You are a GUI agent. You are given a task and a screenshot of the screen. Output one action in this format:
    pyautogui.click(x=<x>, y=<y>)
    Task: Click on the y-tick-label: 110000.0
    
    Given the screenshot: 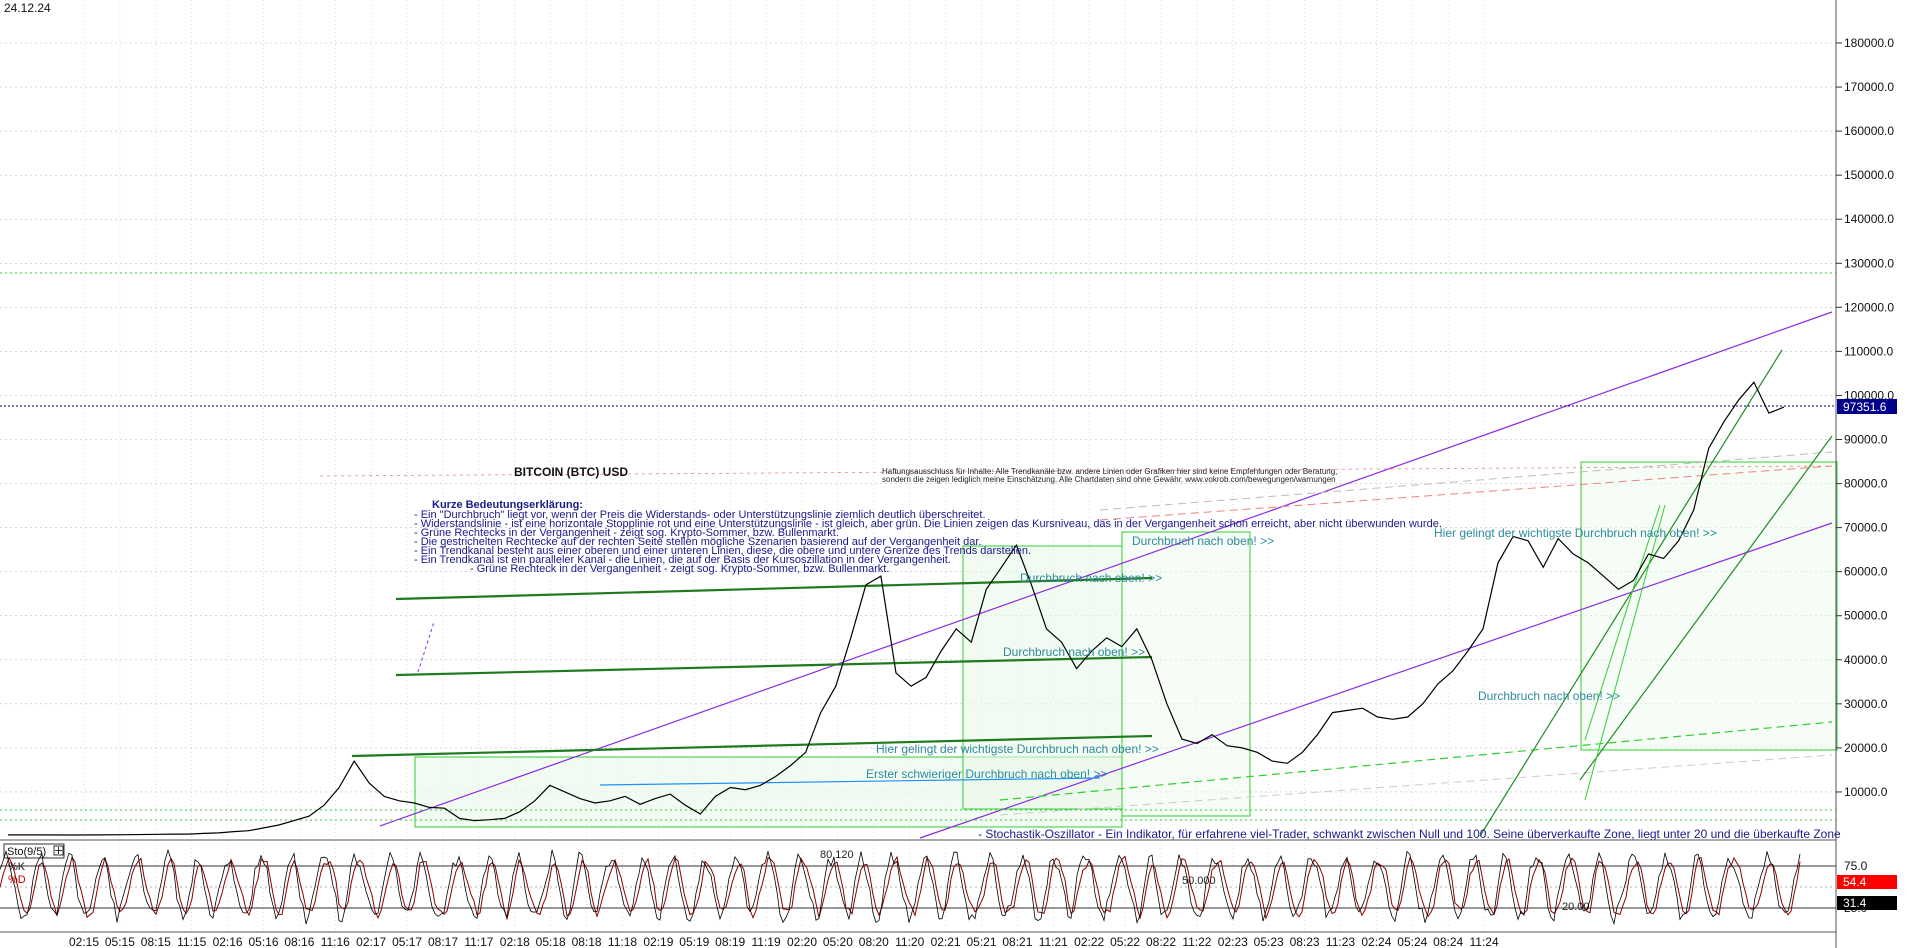 What is the action you would take?
    pyautogui.click(x=1868, y=351)
    